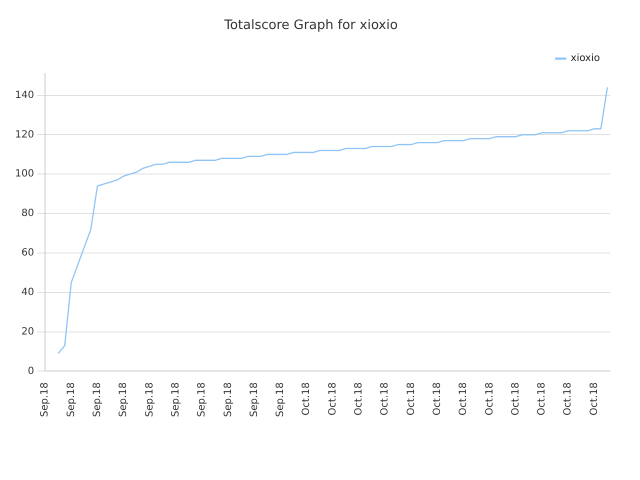  What do you see at coordinates (27, 253) in the screenshot?
I see `y-tick-label: 60` at bounding box center [27, 253].